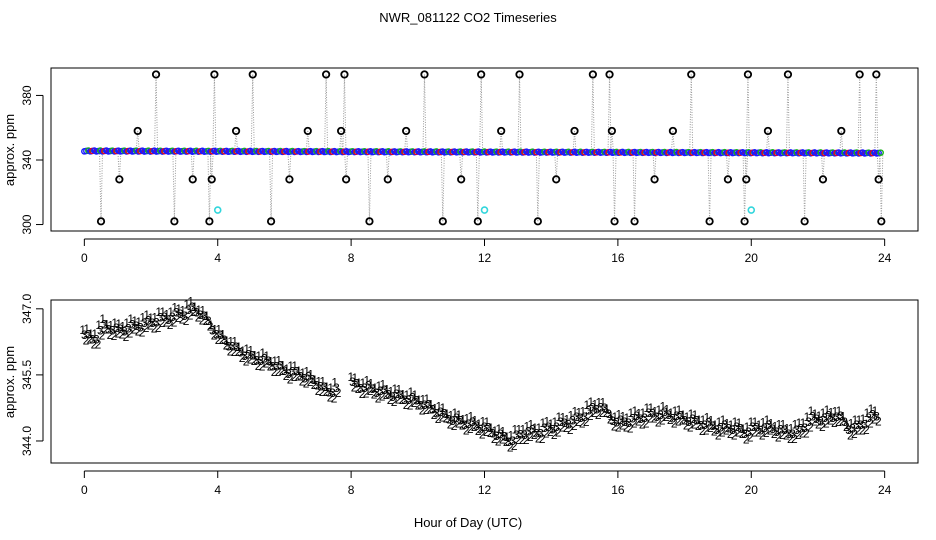  What do you see at coordinates (880, 152) in the screenshot?
I see `baseline-point` at bounding box center [880, 152].